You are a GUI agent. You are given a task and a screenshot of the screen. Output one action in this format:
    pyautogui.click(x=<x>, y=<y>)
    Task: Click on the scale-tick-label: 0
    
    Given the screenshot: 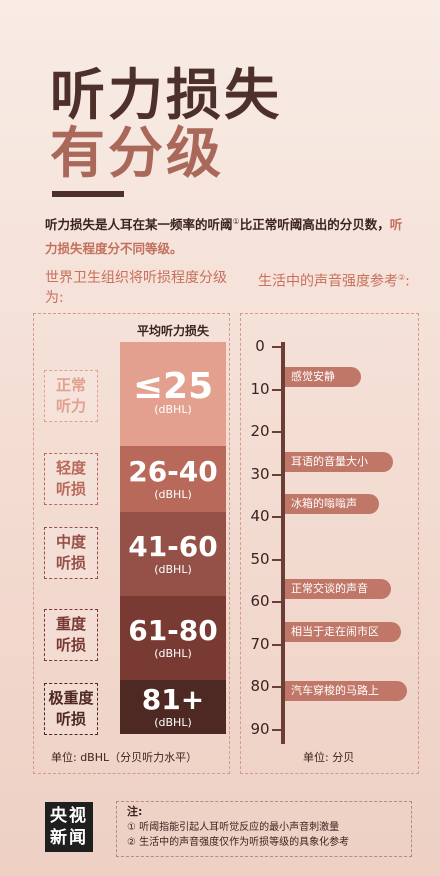 What is the action you would take?
    pyautogui.click(x=260, y=346)
    